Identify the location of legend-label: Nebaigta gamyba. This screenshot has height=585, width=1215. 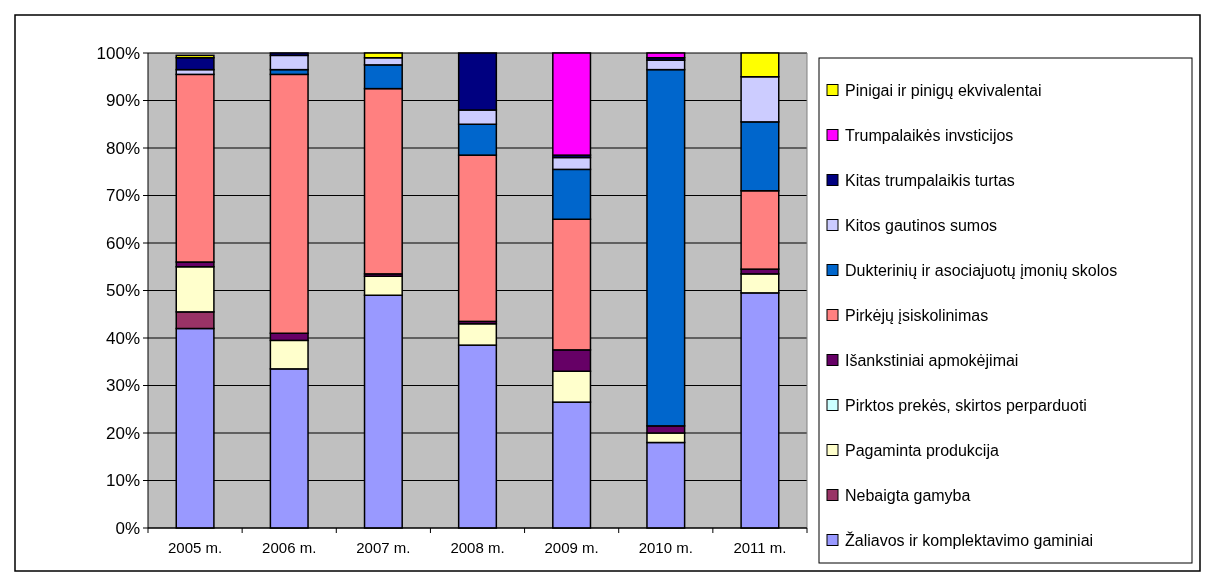
(908, 496).